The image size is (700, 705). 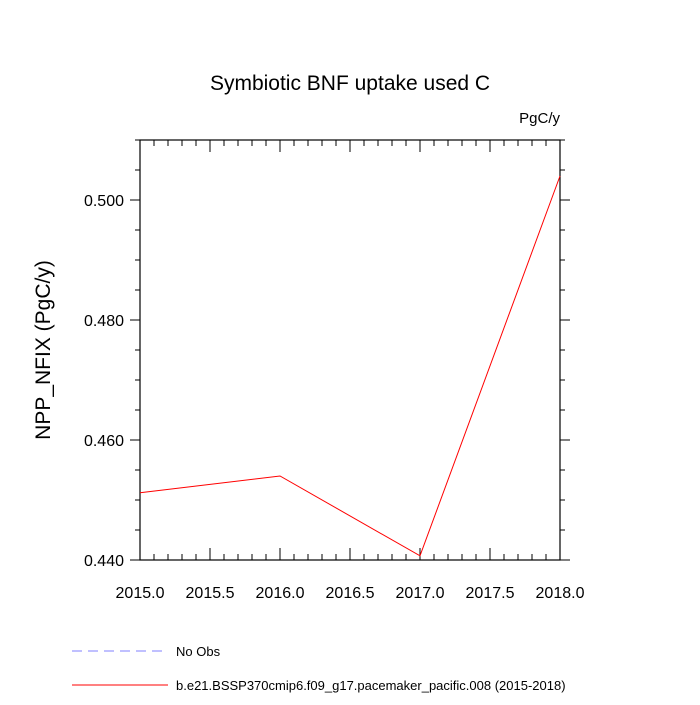 I want to click on y-tick-label: 0.480, so click(x=104, y=321).